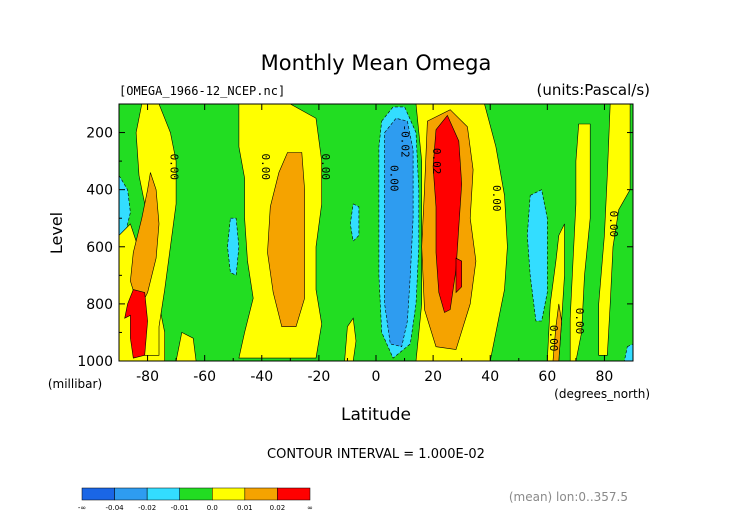  I want to click on file-label: [OMEGA_1966-12_NCEP.nc], so click(202, 91).